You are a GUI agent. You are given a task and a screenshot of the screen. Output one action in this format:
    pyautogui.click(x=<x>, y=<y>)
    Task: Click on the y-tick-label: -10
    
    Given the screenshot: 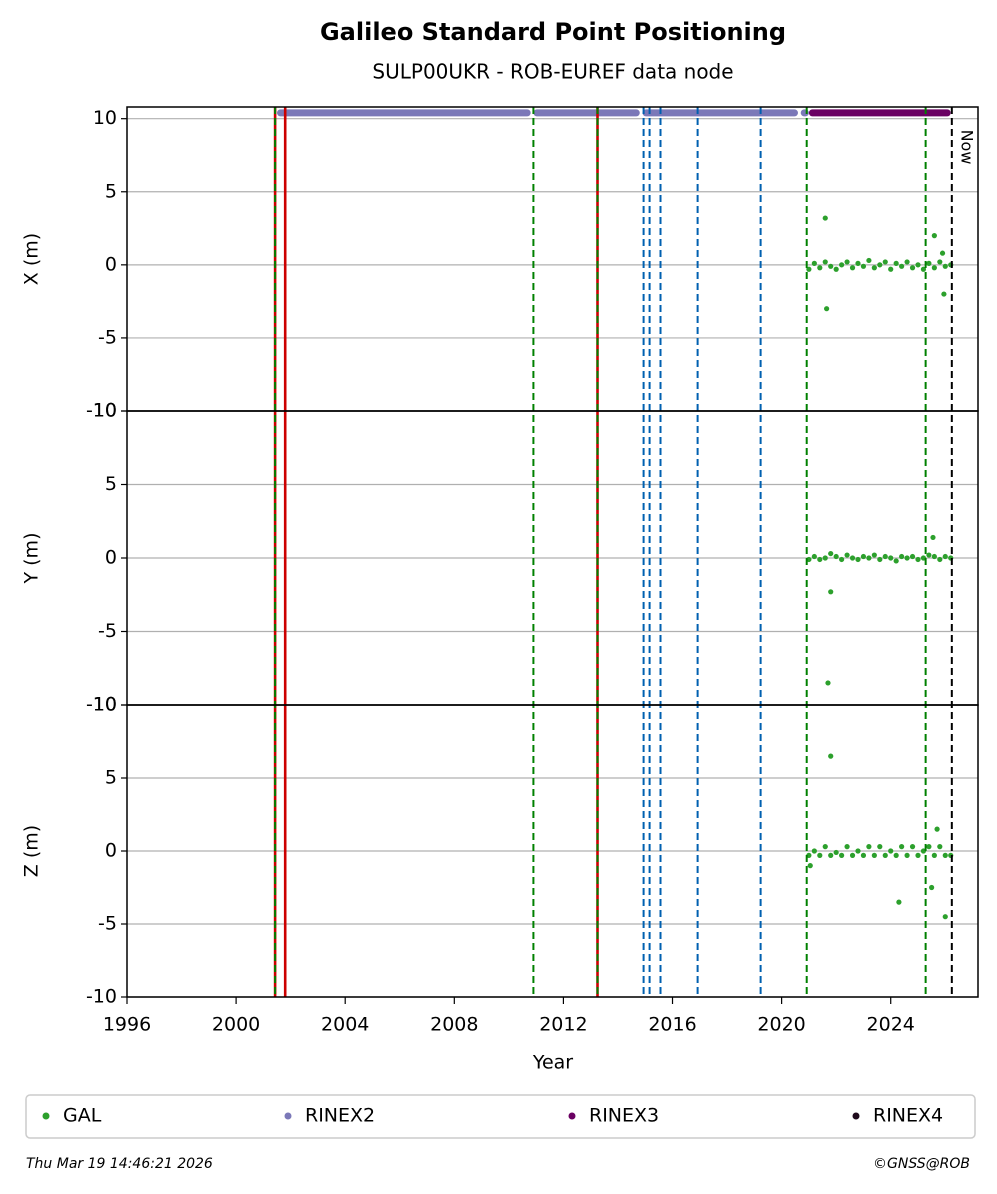 What is the action you would take?
    pyautogui.click(x=101, y=411)
    